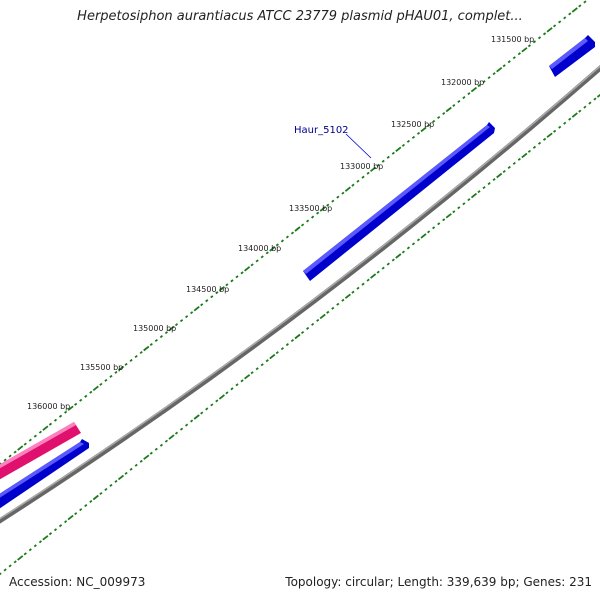 The height and width of the screenshot is (600, 600). Describe the element at coordinates (572, 56) in the screenshot. I see `gene-blue-upper` at that location.